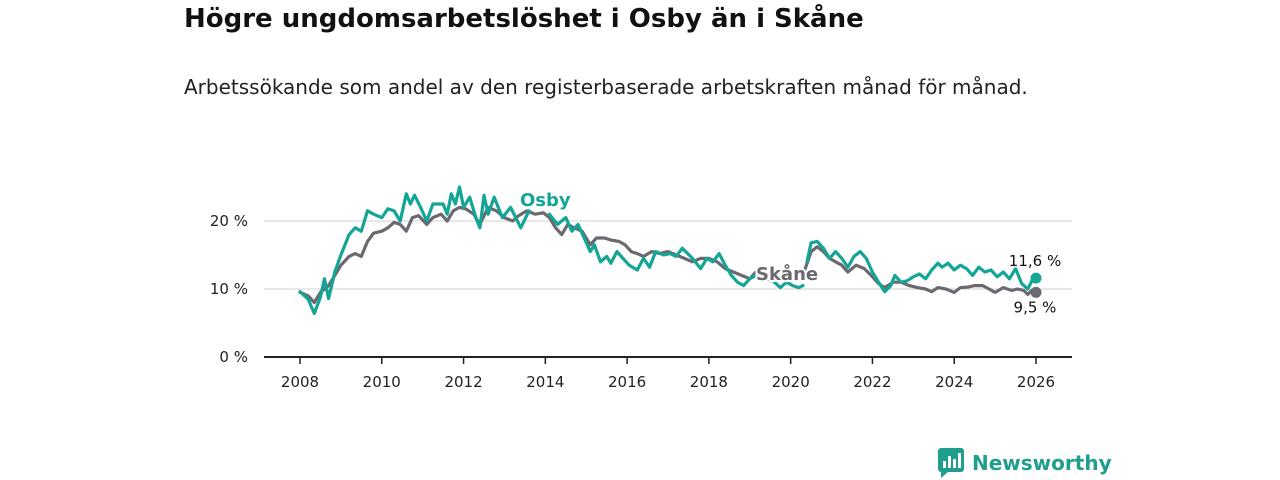 The image size is (1280, 480). I want to click on x-tick-label: 2020, so click(791, 382).